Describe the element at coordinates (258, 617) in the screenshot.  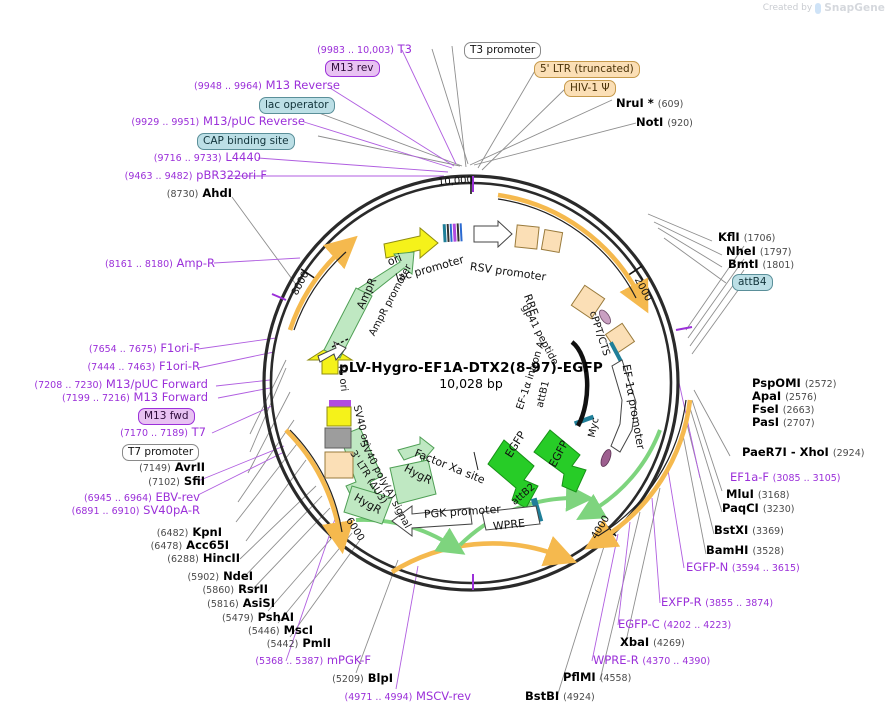
I see `enzyme-label-pshai: (5479) PshAI` at that location.